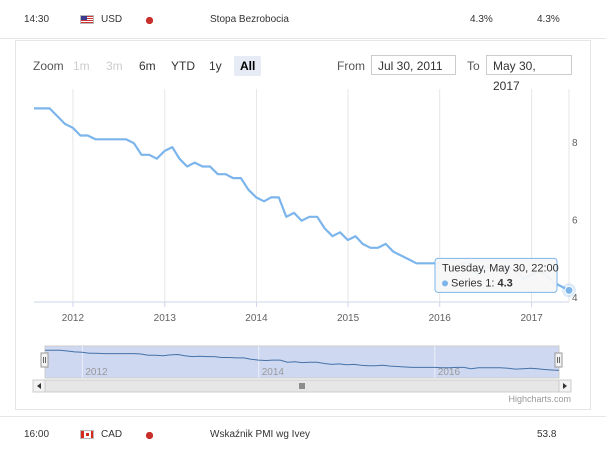 This screenshot has height=455, width=606. I want to click on hover-point, so click(569, 290).